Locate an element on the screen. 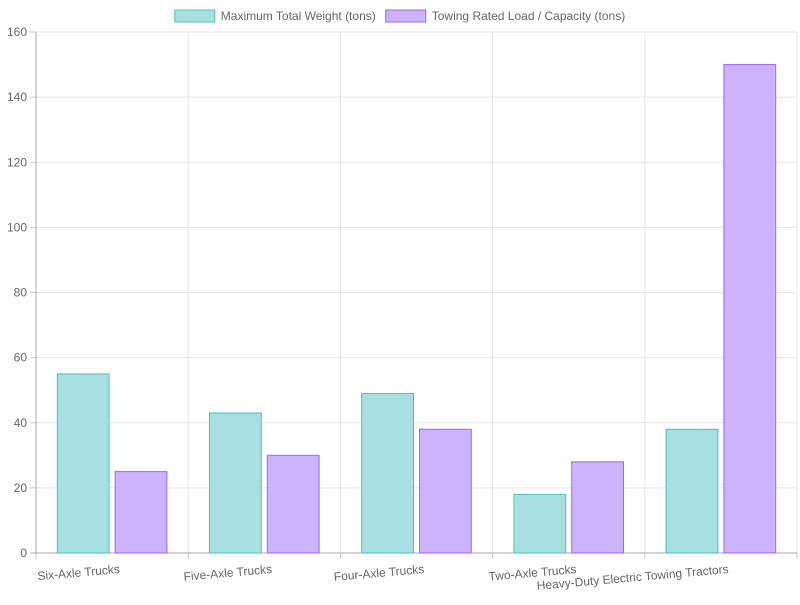 Image resolution: width=800 pixels, height=605 pixels. y-tick-label: 20 is located at coordinates (21, 488).